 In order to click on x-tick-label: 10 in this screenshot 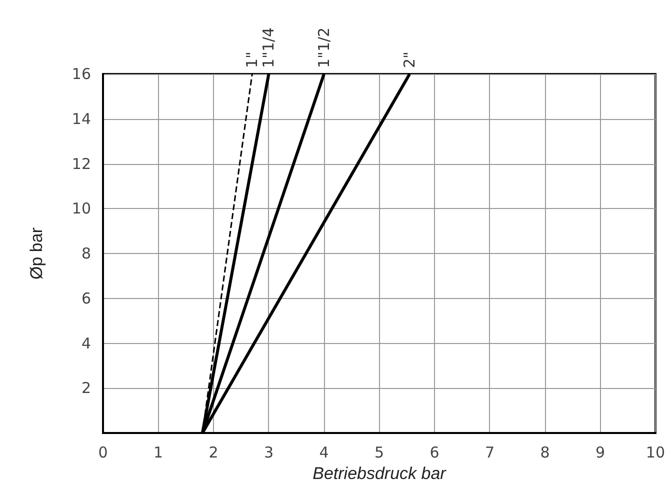, I will do `click(656, 453)`.